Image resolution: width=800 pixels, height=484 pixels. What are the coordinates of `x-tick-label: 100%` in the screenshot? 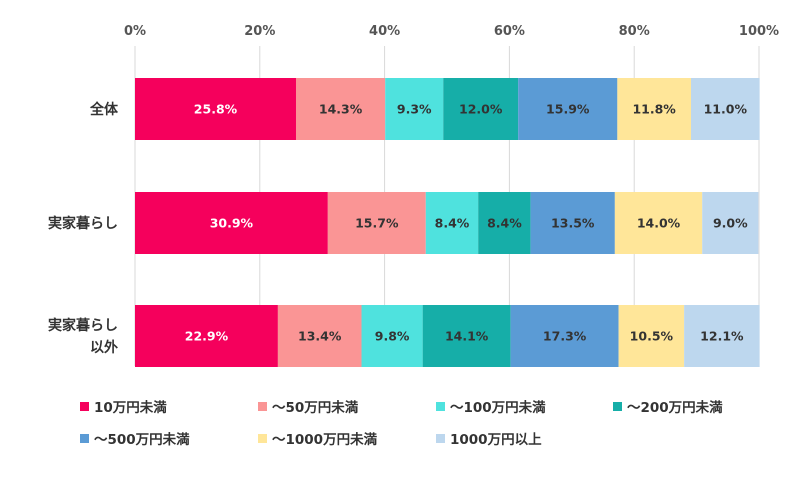 It's located at (759, 31).